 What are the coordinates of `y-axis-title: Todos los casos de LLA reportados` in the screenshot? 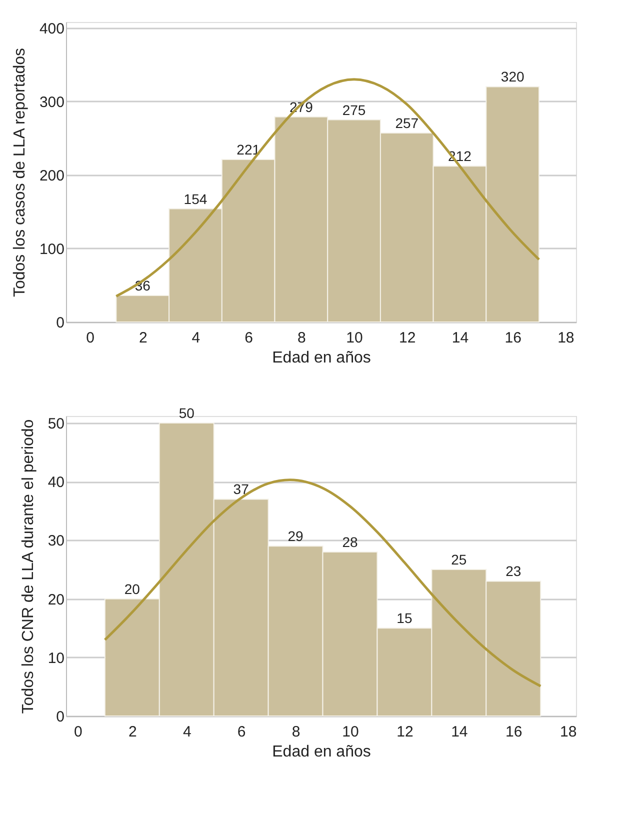 It's located at (19, 173).